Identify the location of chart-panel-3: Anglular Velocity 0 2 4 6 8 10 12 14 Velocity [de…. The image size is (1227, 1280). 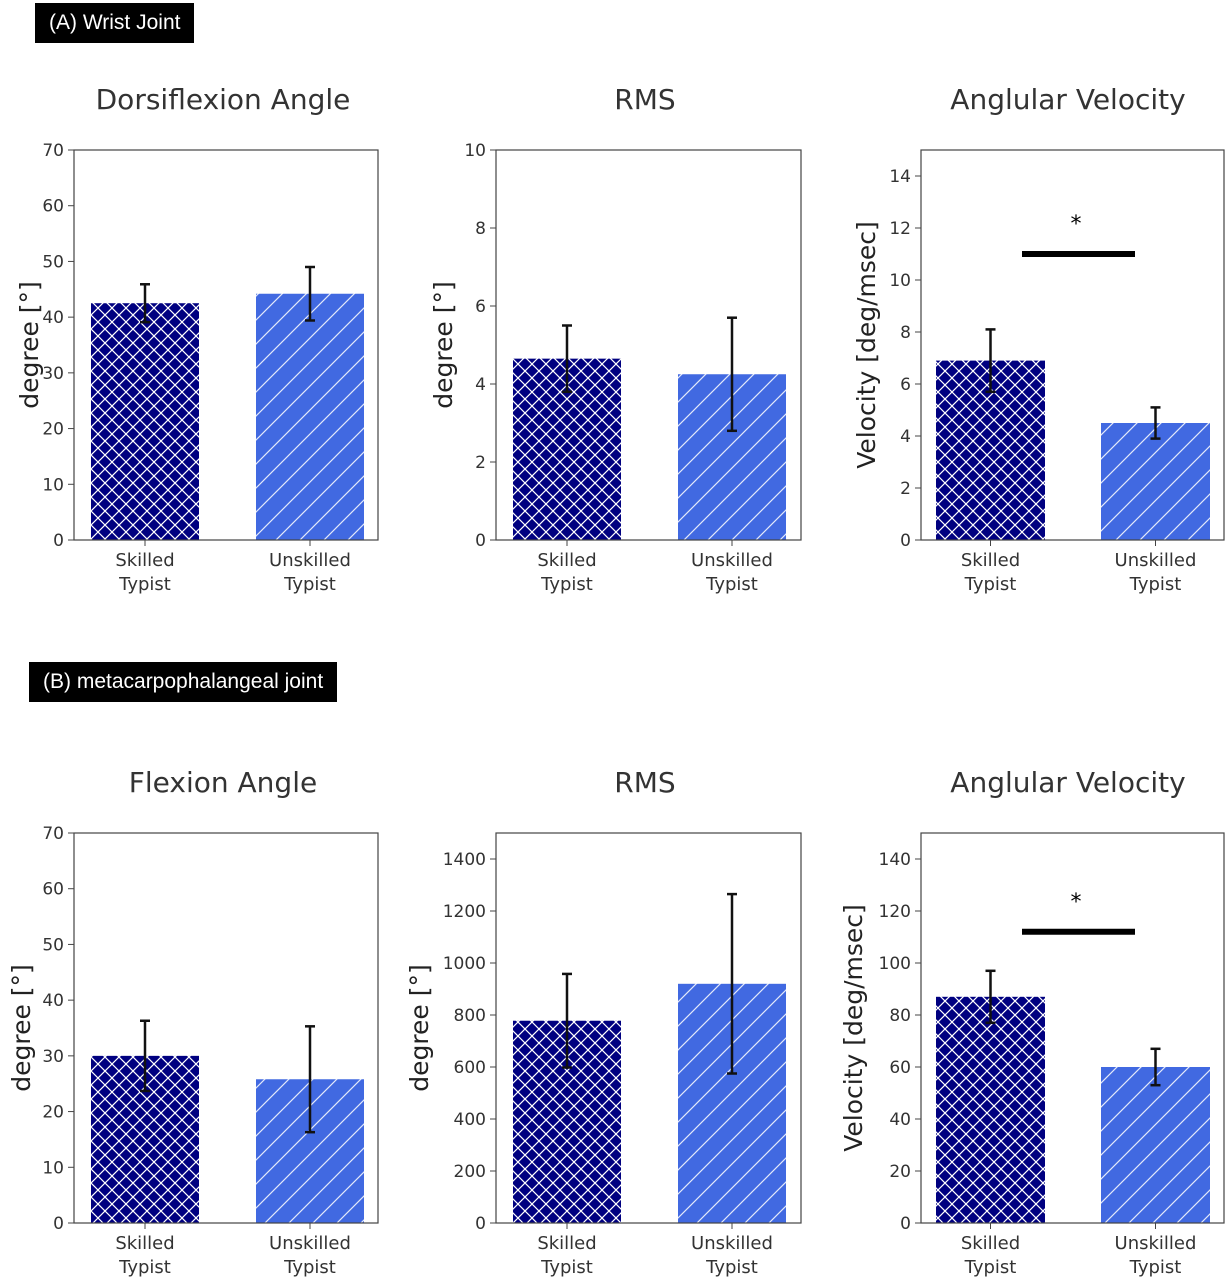
(1038, 339).